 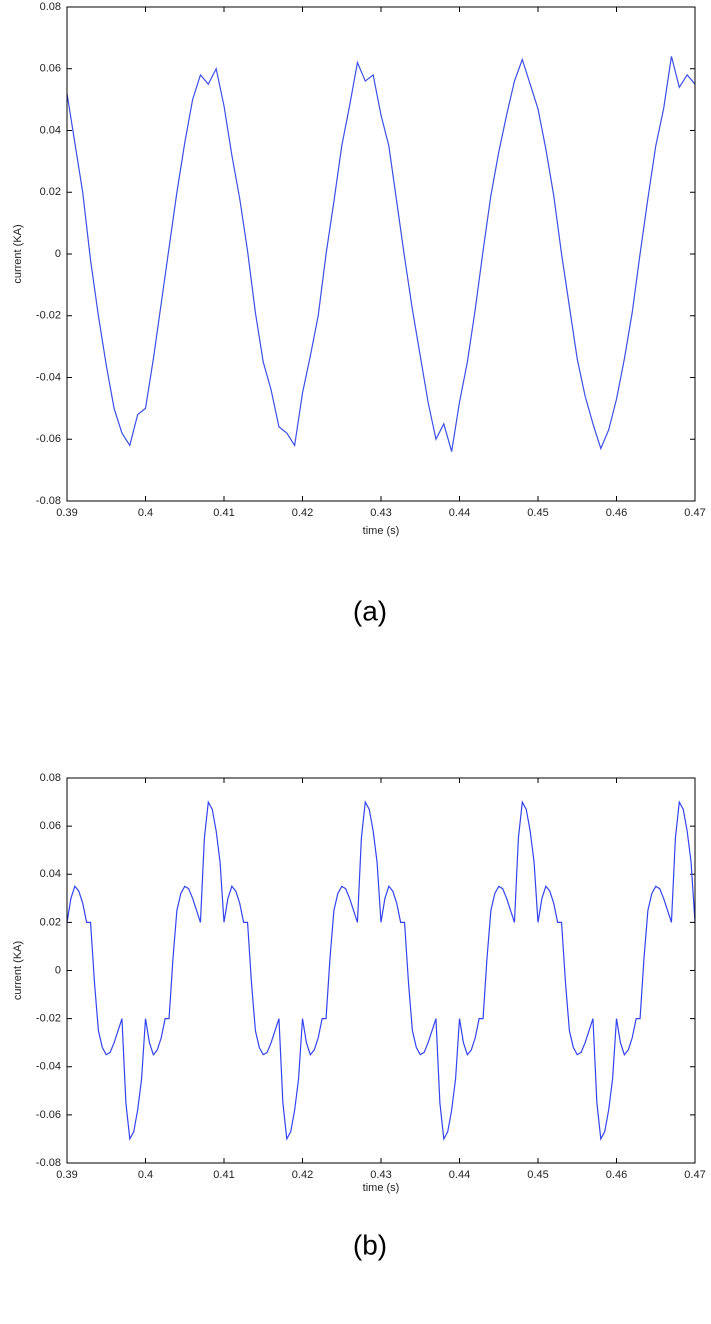 I want to click on caption: (b), so click(x=370, y=1244).